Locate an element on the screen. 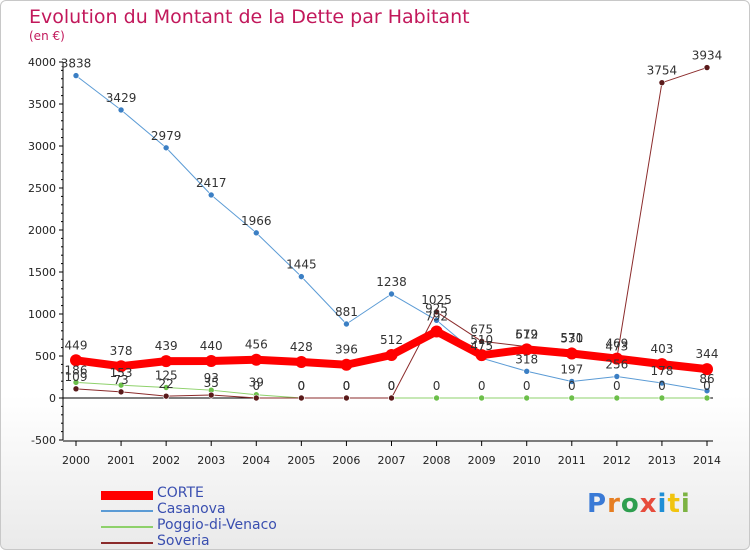  data-label-corte: 792 is located at coordinates (436, 316).